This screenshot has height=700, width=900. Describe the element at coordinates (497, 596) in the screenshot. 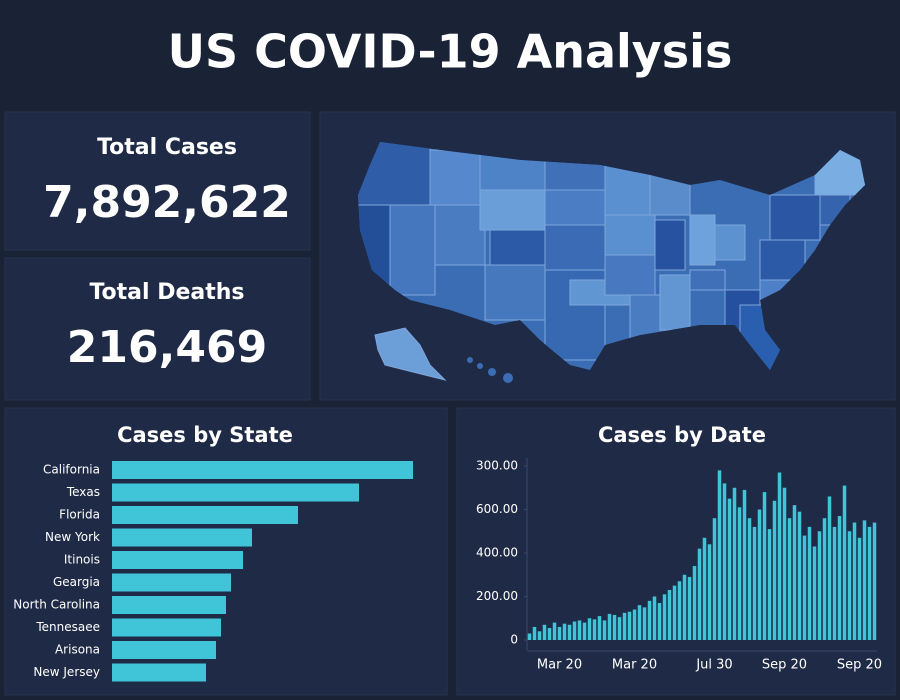

I see `y-tick-label: 200.00` at that location.